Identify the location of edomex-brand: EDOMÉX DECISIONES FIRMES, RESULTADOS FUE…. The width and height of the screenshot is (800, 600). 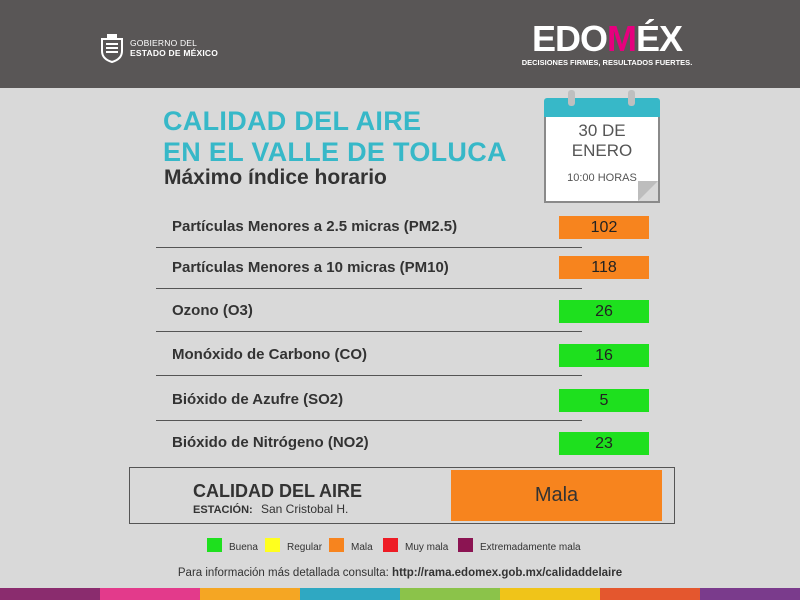
(607, 44).